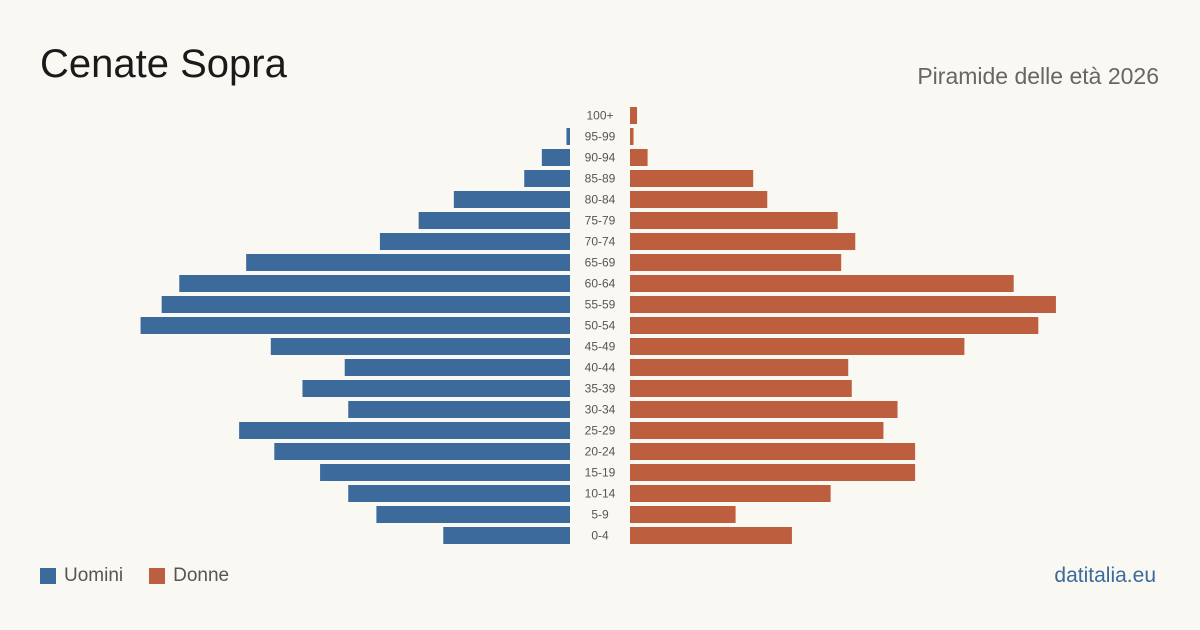 This screenshot has width=1200, height=630. What do you see at coordinates (600, 179) in the screenshot?
I see `age-label-85-89: 85-89` at bounding box center [600, 179].